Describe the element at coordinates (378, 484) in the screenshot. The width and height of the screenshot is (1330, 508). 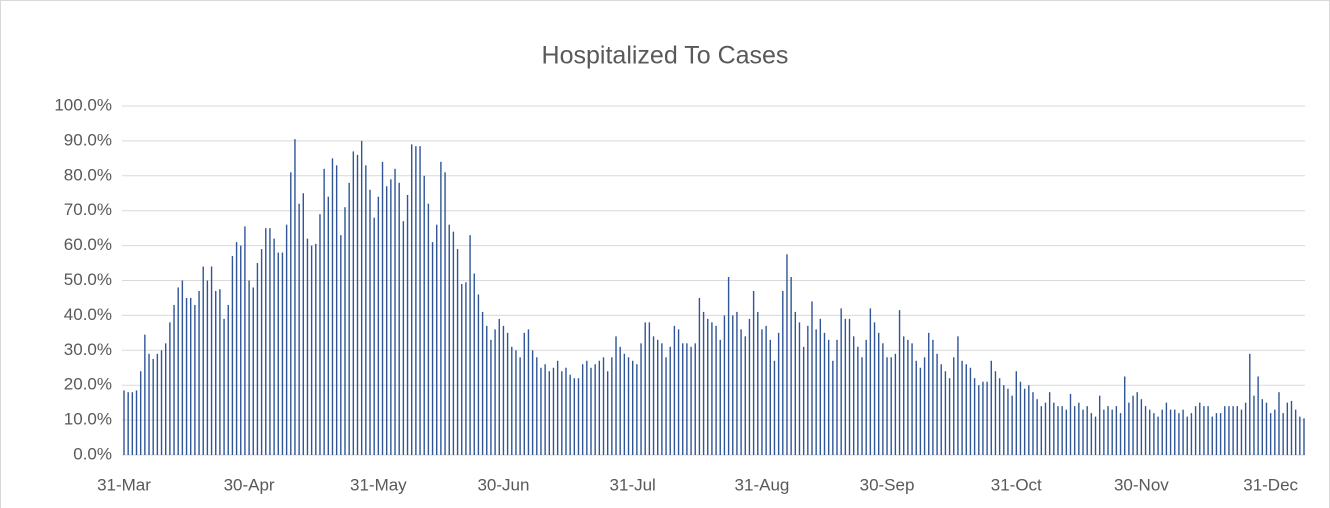
I see `x-tick-label: 31-May` at that location.